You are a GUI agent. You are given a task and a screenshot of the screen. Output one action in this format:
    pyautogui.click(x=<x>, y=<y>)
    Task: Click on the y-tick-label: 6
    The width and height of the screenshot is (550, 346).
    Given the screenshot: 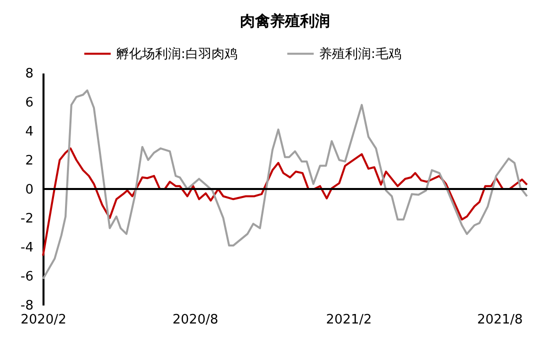 What is the action you would take?
    pyautogui.click(x=29, y=103)
    